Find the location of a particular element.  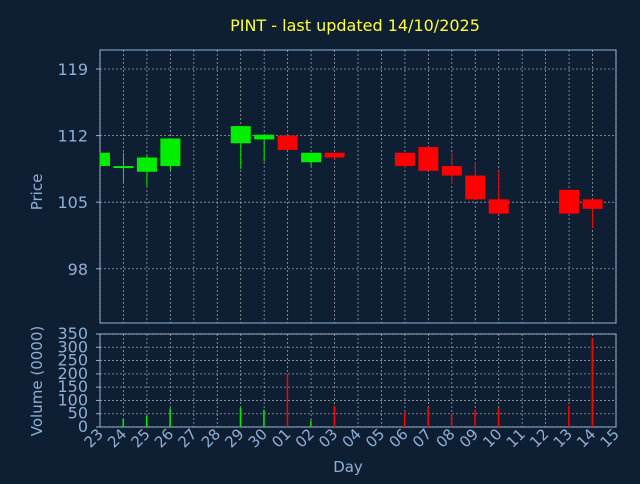

day-tick-label: 10 is located at coordinates (492, 438).